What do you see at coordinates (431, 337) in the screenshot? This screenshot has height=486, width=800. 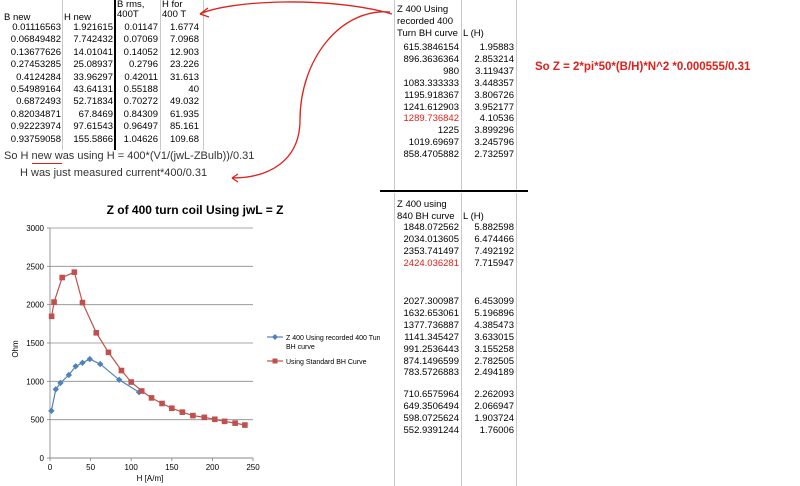 I see `rt-bottom-z-cell: 1141.345427` at bounding box center [431, 337].